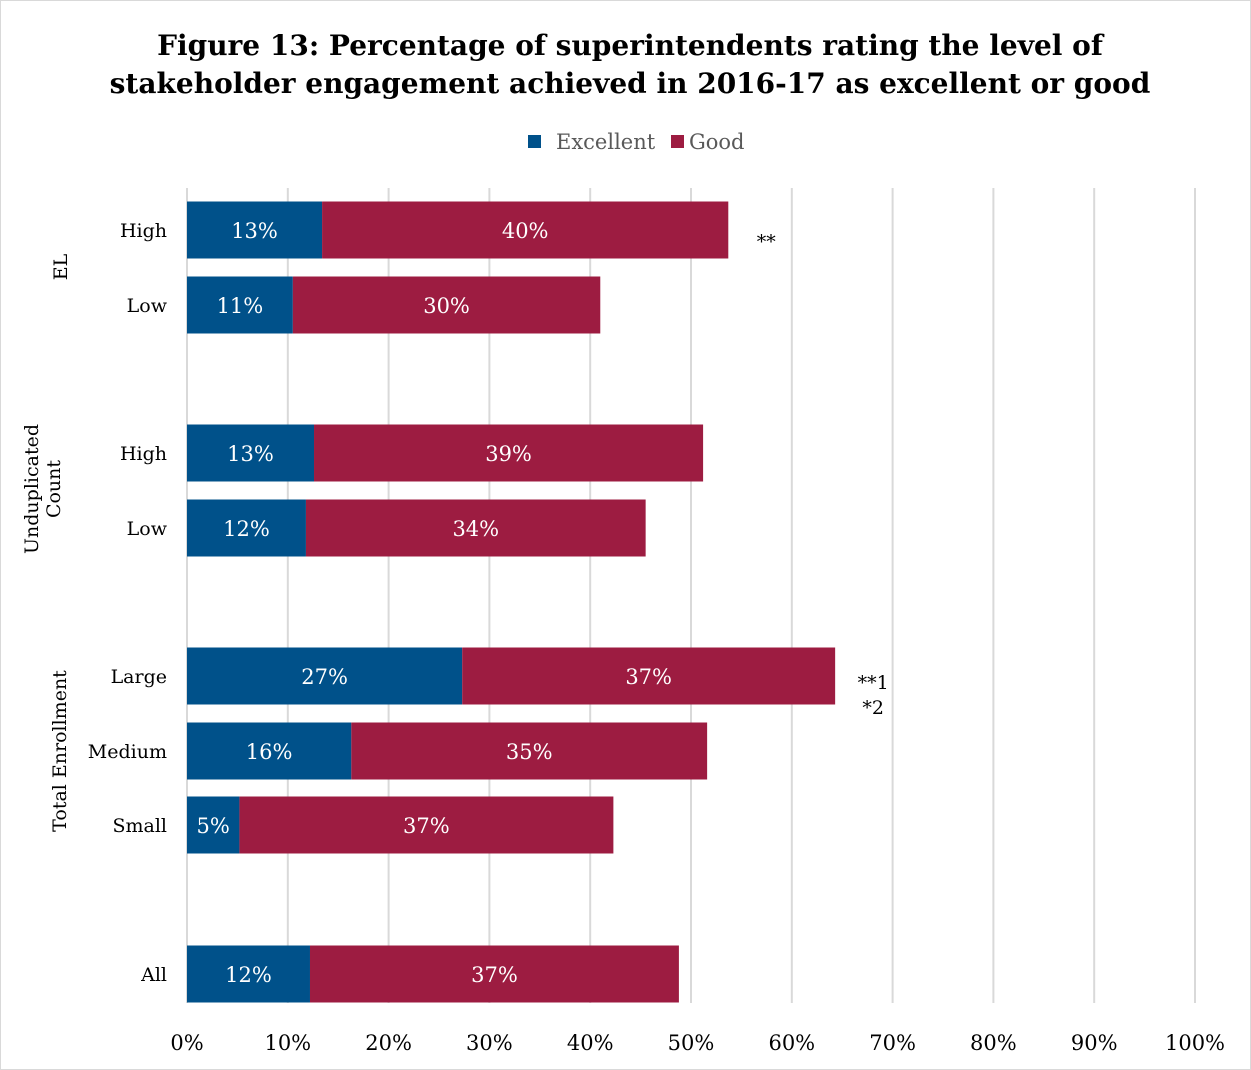 The image size is (1251, 1070). I want to click on category-label: Medium, so click(127, 752).